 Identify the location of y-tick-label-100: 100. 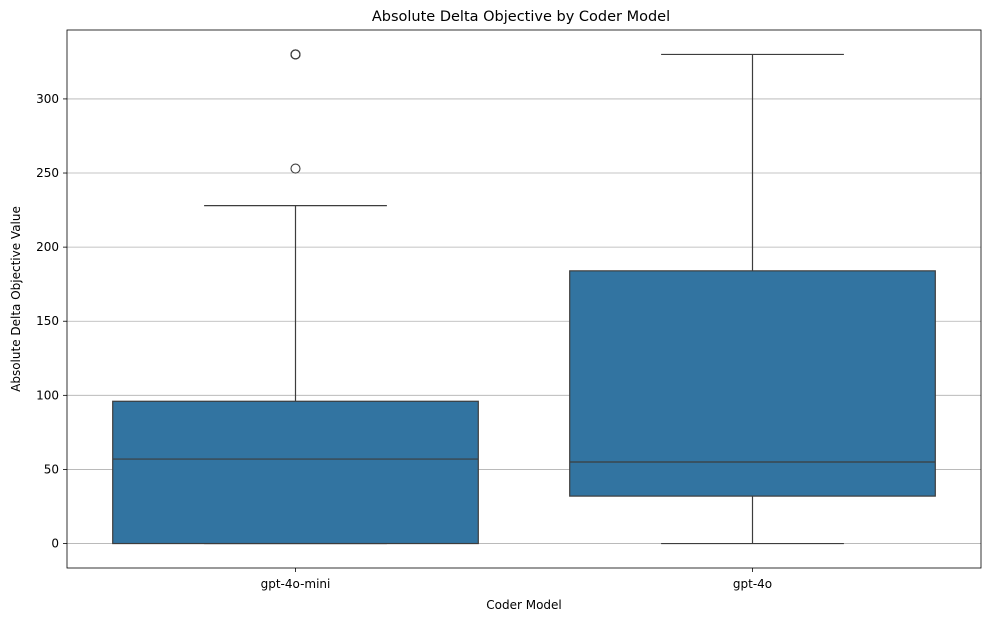
(47, 395).